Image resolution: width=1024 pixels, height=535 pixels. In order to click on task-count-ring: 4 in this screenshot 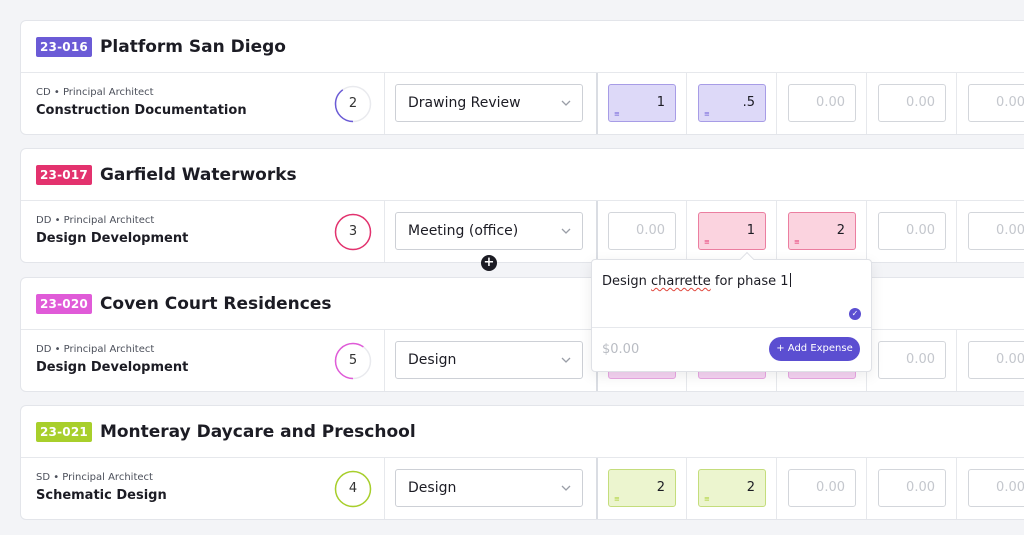, I will do `click(353, 489)`.